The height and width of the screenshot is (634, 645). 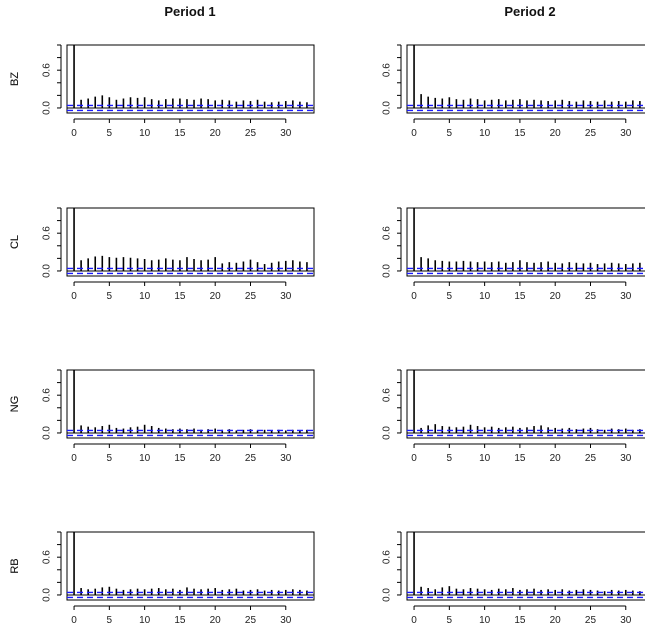 I want to click on column-title-period-2: Period 2, so click(x=529, y=11).